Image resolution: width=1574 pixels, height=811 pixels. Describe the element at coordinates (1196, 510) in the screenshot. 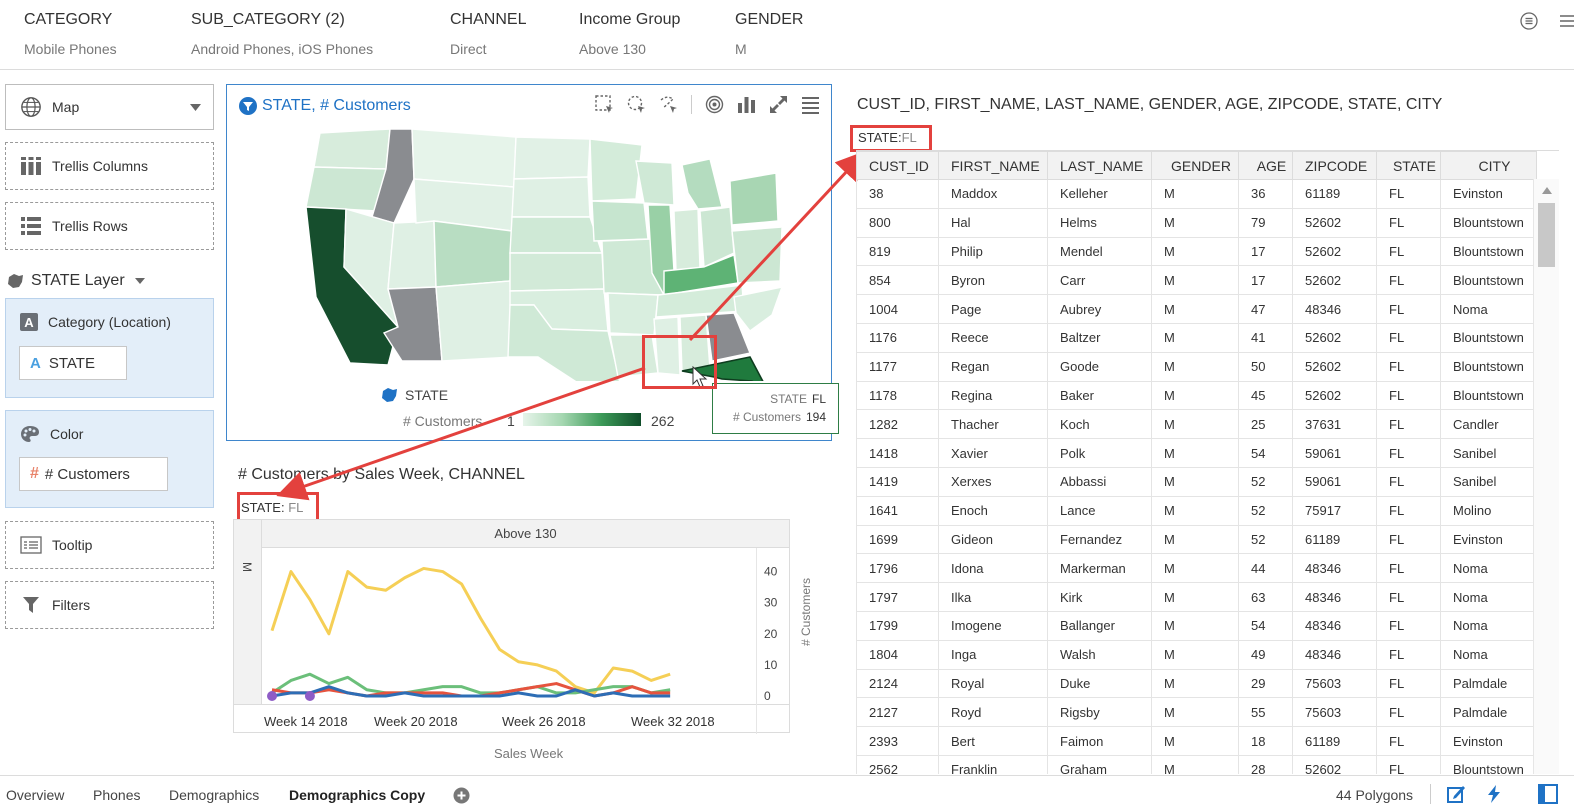

I see `table-row: 1641 Enoch Lance M 52 75917 FL Molino` at that location.